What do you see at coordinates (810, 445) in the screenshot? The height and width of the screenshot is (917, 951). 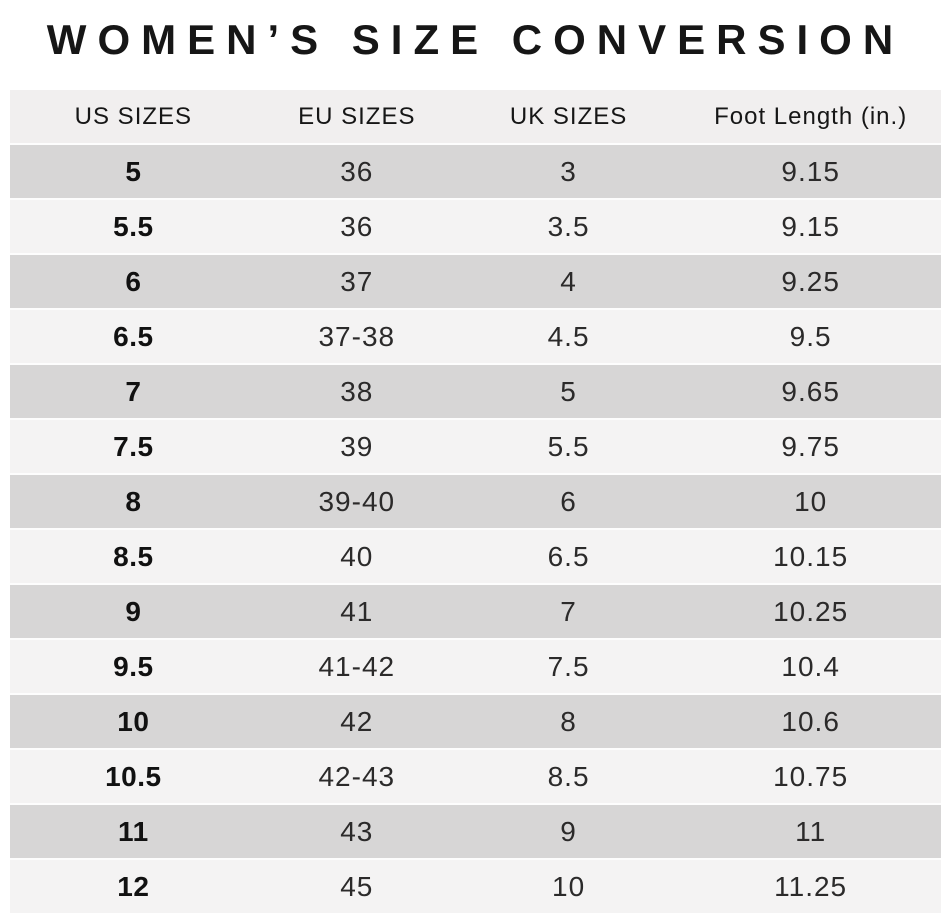 I see `size-cell: 9.75` at bounding box center [810, 445].